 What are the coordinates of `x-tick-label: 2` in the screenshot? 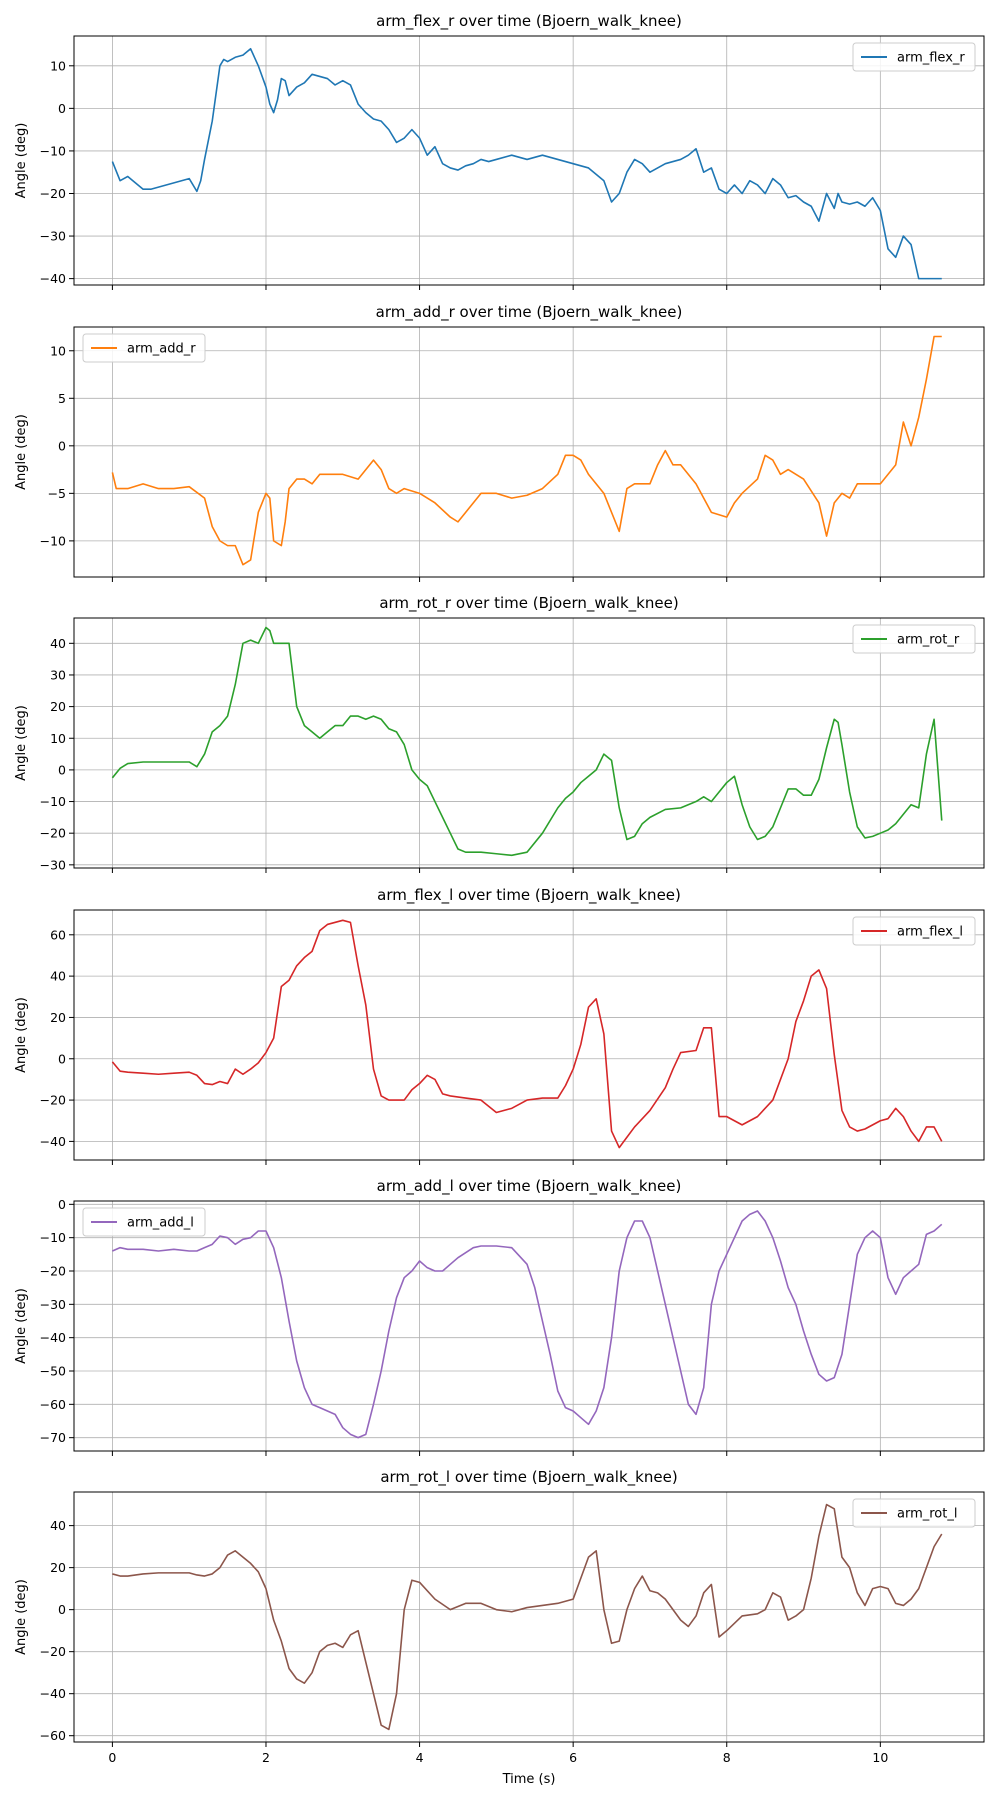 It's located at (266, 1757).